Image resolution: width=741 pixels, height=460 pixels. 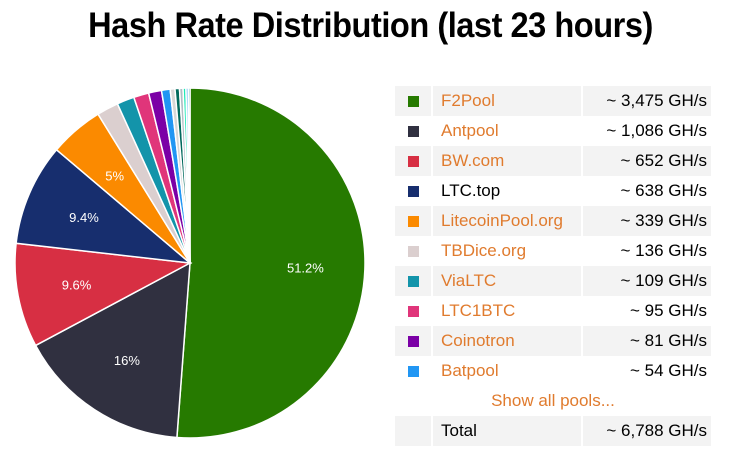 What do you see at coordinates (484, 250) in the screenshot?
I see `pool-link-tbdice-org: TBDice.org` at bounding box center [484, 250].